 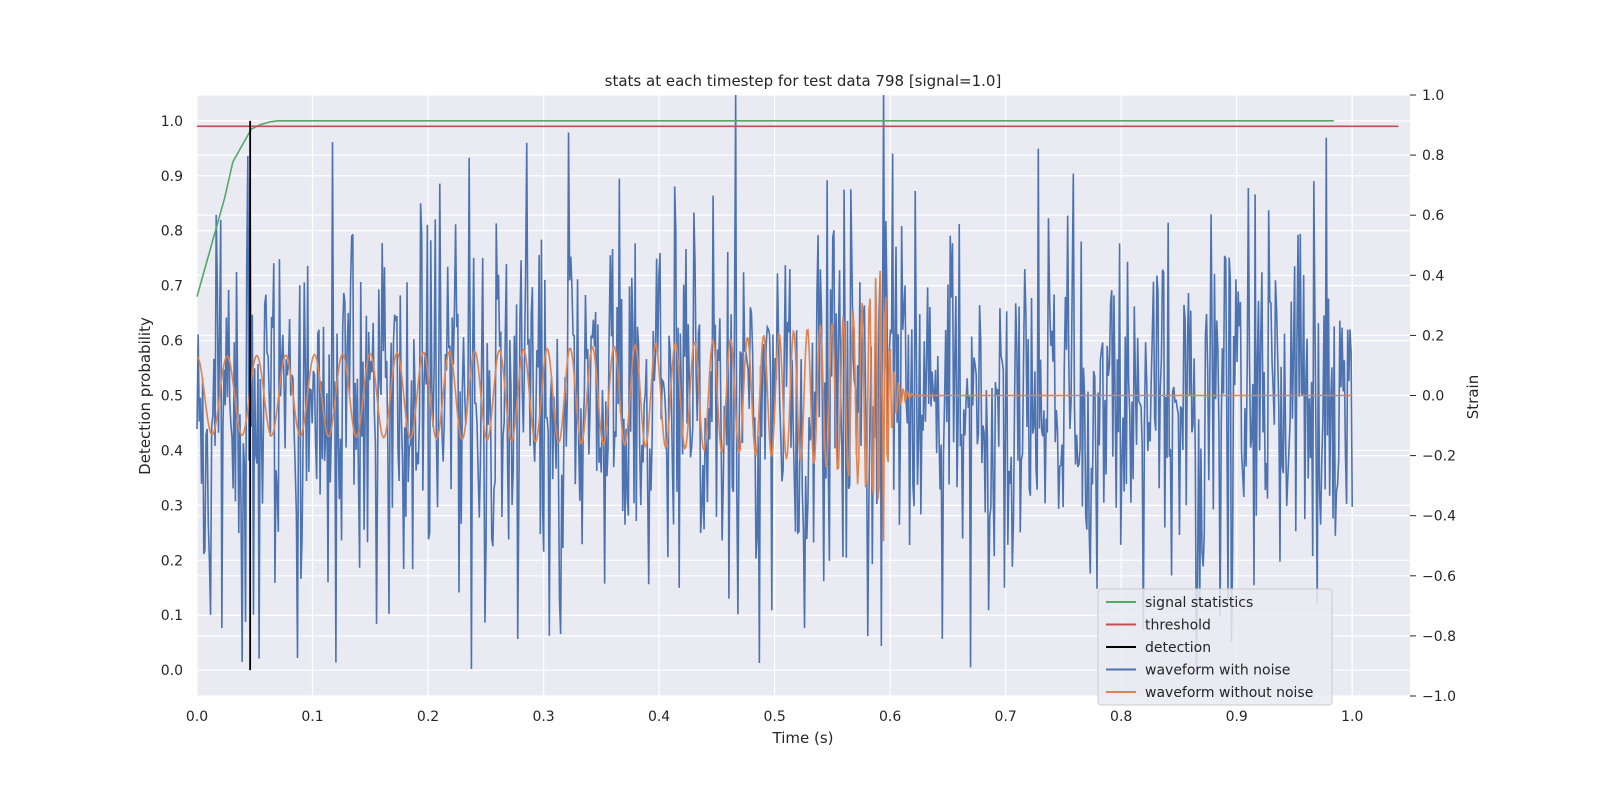 I want to click on y-left-tick-label: 1.0, so click(x=172, y=122).